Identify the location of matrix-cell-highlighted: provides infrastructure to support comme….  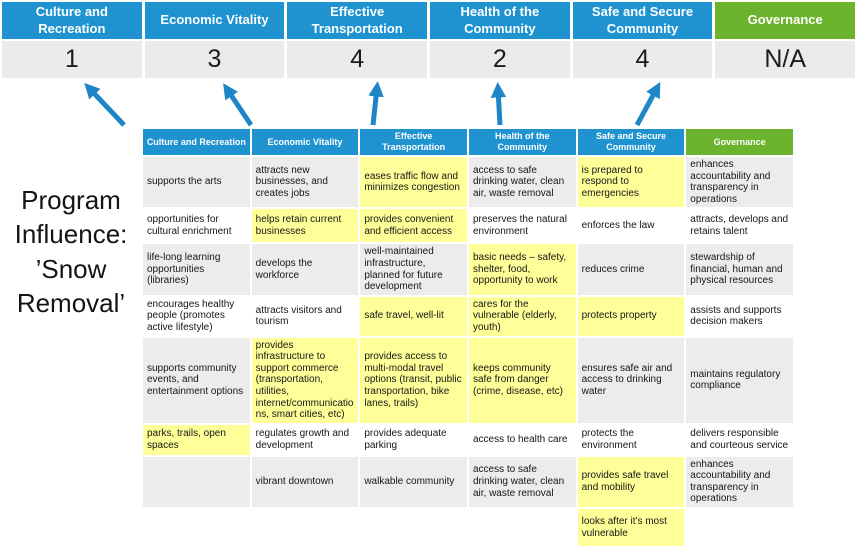
(305, 380).